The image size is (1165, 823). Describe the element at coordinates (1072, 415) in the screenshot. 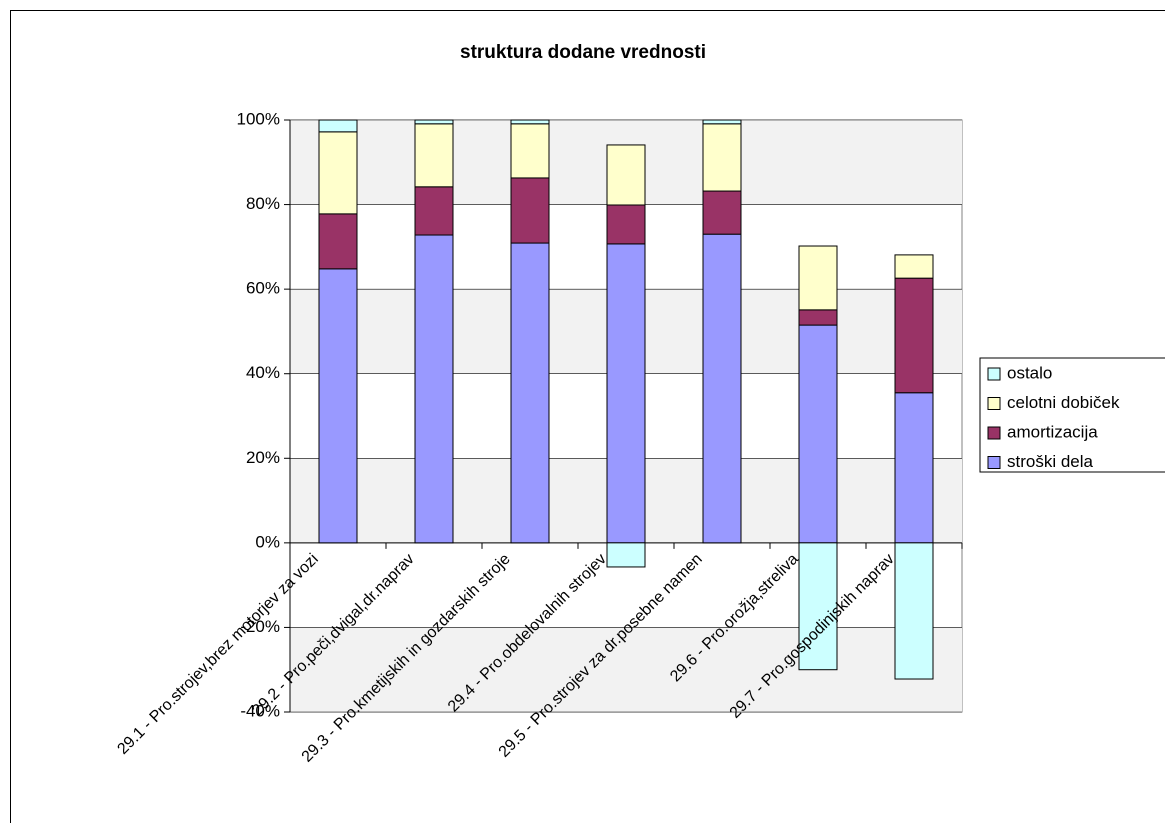

I see `legend` at that location.